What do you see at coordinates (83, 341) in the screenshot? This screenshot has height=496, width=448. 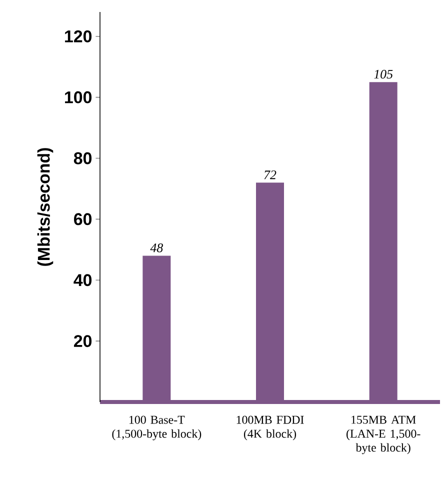 I see `y-tick-label: 20` at bounding box center [83, 341].